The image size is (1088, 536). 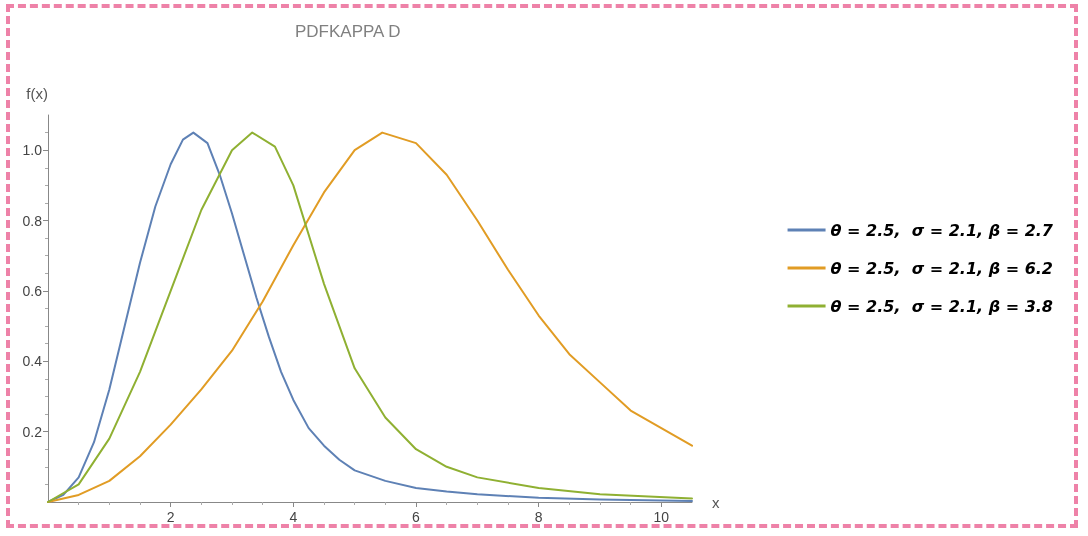 I want to click on x-tick-label: 6, so click(x=416, y=517).